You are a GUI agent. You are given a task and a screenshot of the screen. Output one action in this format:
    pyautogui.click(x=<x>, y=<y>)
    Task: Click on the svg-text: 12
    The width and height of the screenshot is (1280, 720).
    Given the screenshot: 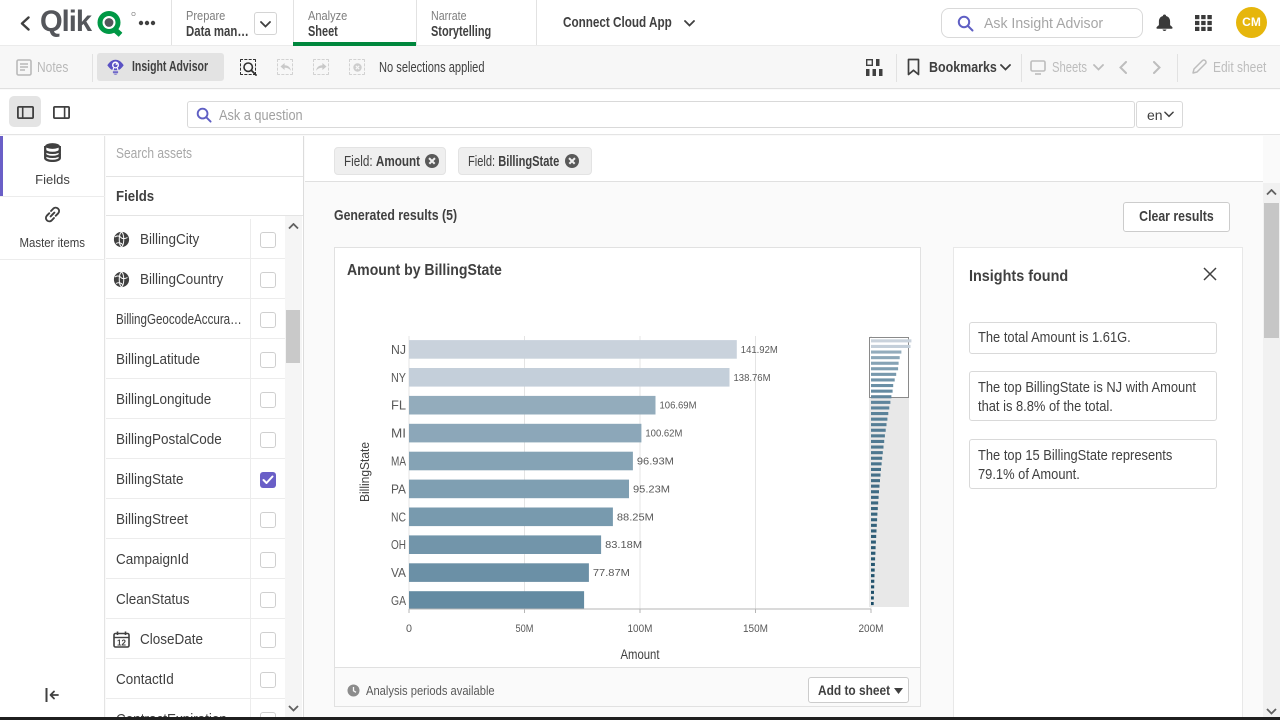 What is the action you would take?
    pyautogui.click(x=121, y=643)
    